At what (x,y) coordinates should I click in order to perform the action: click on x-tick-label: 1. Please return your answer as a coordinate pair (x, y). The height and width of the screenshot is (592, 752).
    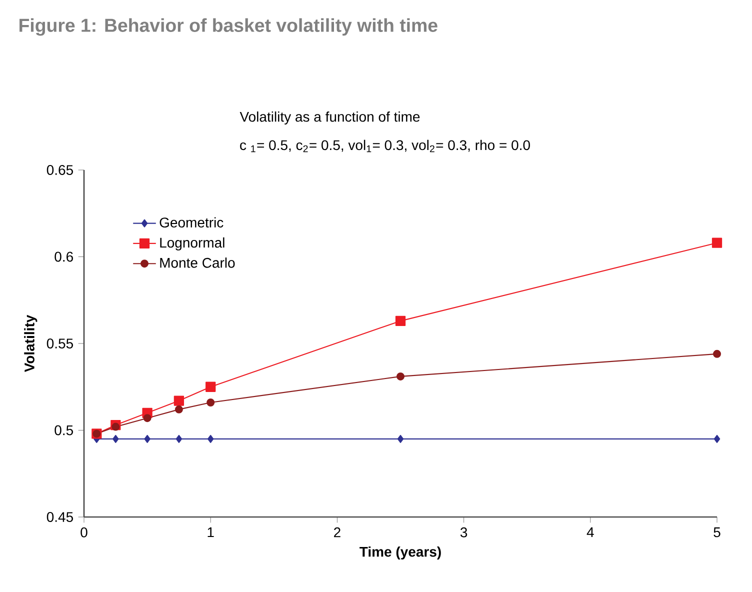
    Looking at the image, I should click on (211, 532).